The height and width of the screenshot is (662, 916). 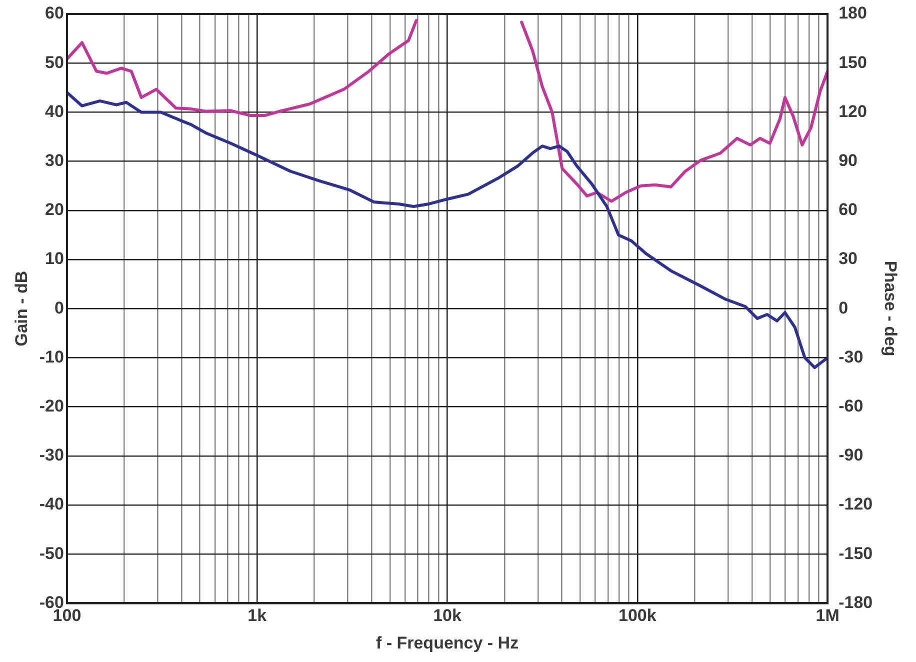 What do you see at coordinates (848, 258) in the screenshot?
I see `y2-tick-label: 30` at bounding box center [848, 258].